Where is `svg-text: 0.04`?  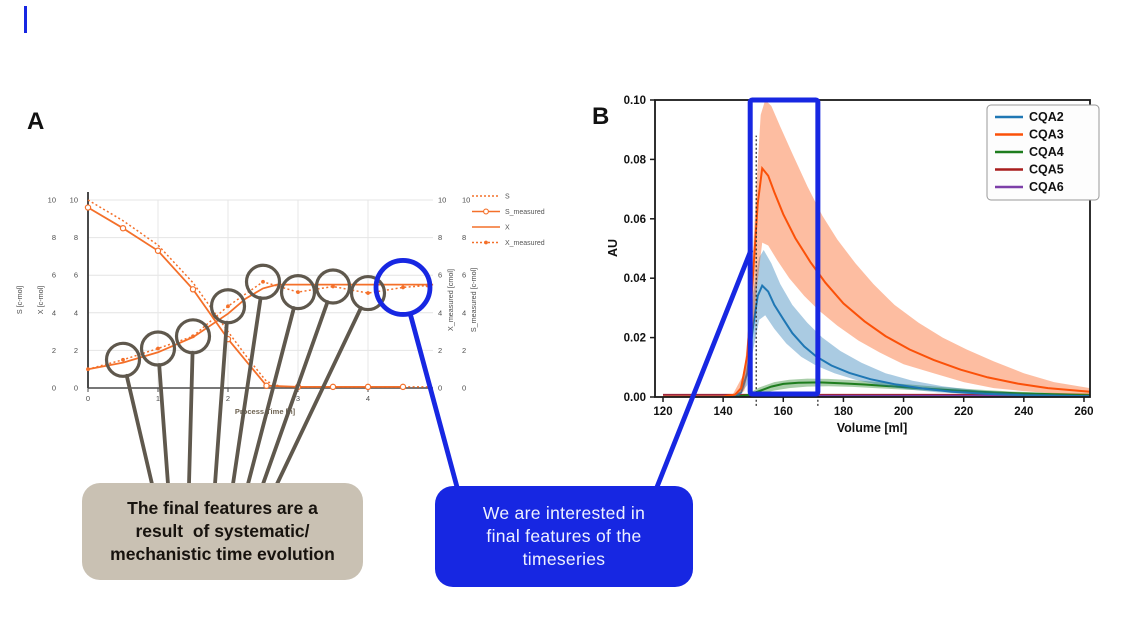
svg-text: 0.04 is located at coordinates (635, 279).